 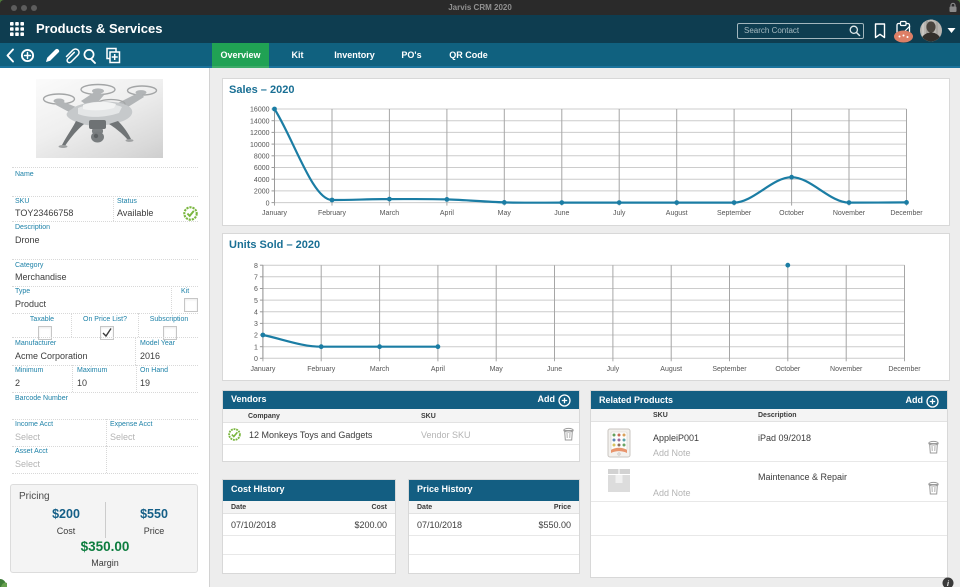 I want to click on svg-text: 8, so click(x=256, y=266).